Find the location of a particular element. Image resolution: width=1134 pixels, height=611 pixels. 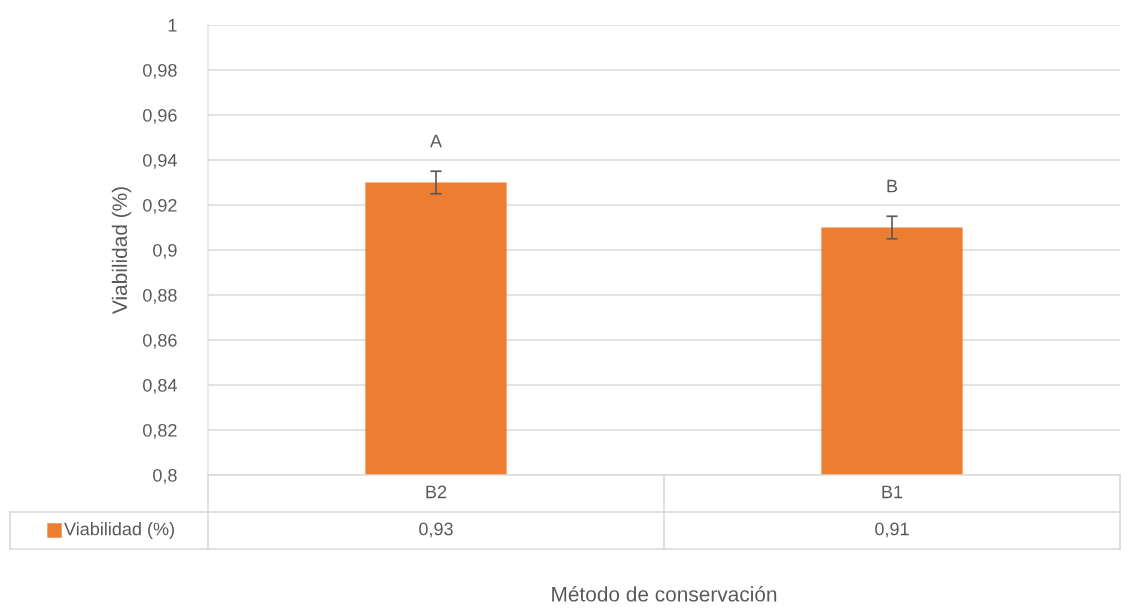

data-label: 0,93 is located at coordinates (436, 530).